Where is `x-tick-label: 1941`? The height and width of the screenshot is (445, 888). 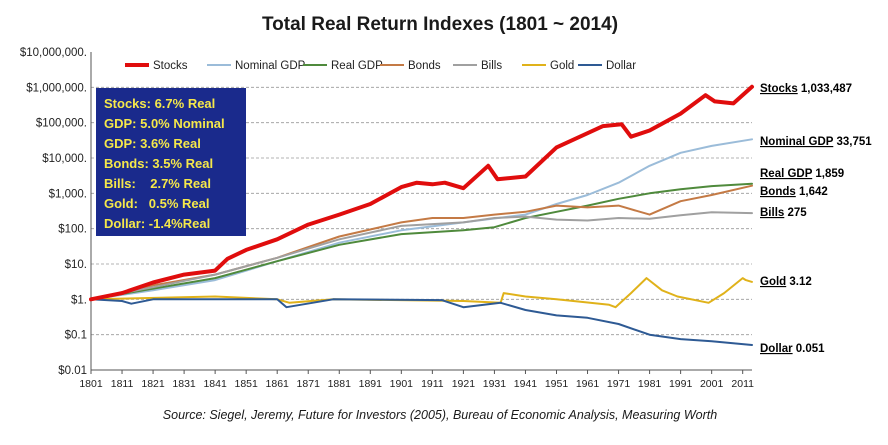
x-tick-label: 1941 is located at coordinates (526, 384).